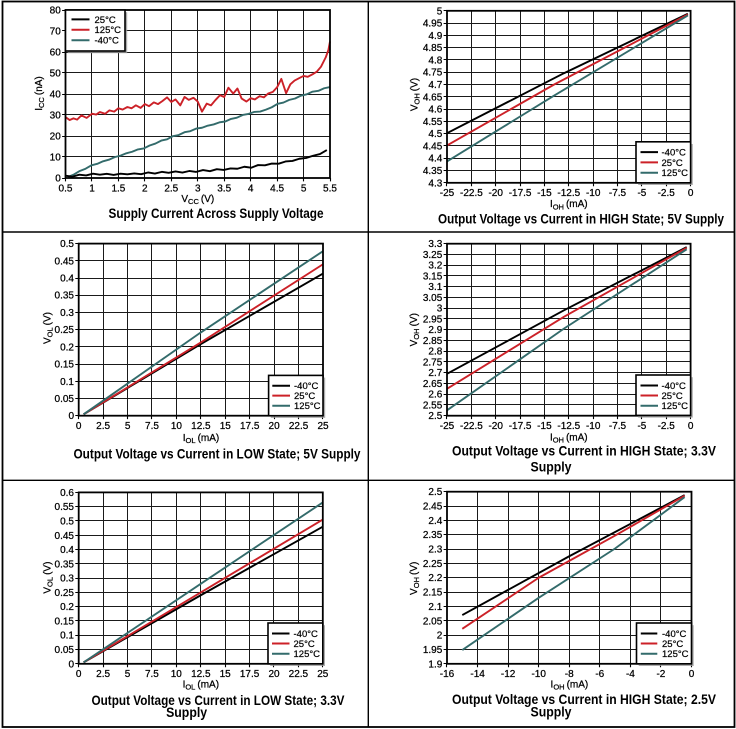 The width and height of the screenshot is (736, 729). I want to click on svg-text: 2.95, so click(433, 319).